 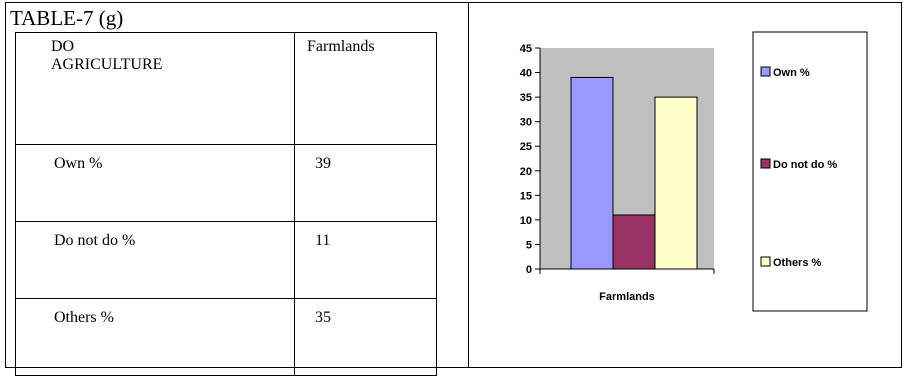 What do you see at coordinates (526, 221) in the screenshot?
I see `y-tick-label: 10` at bounding box center [526, 221].